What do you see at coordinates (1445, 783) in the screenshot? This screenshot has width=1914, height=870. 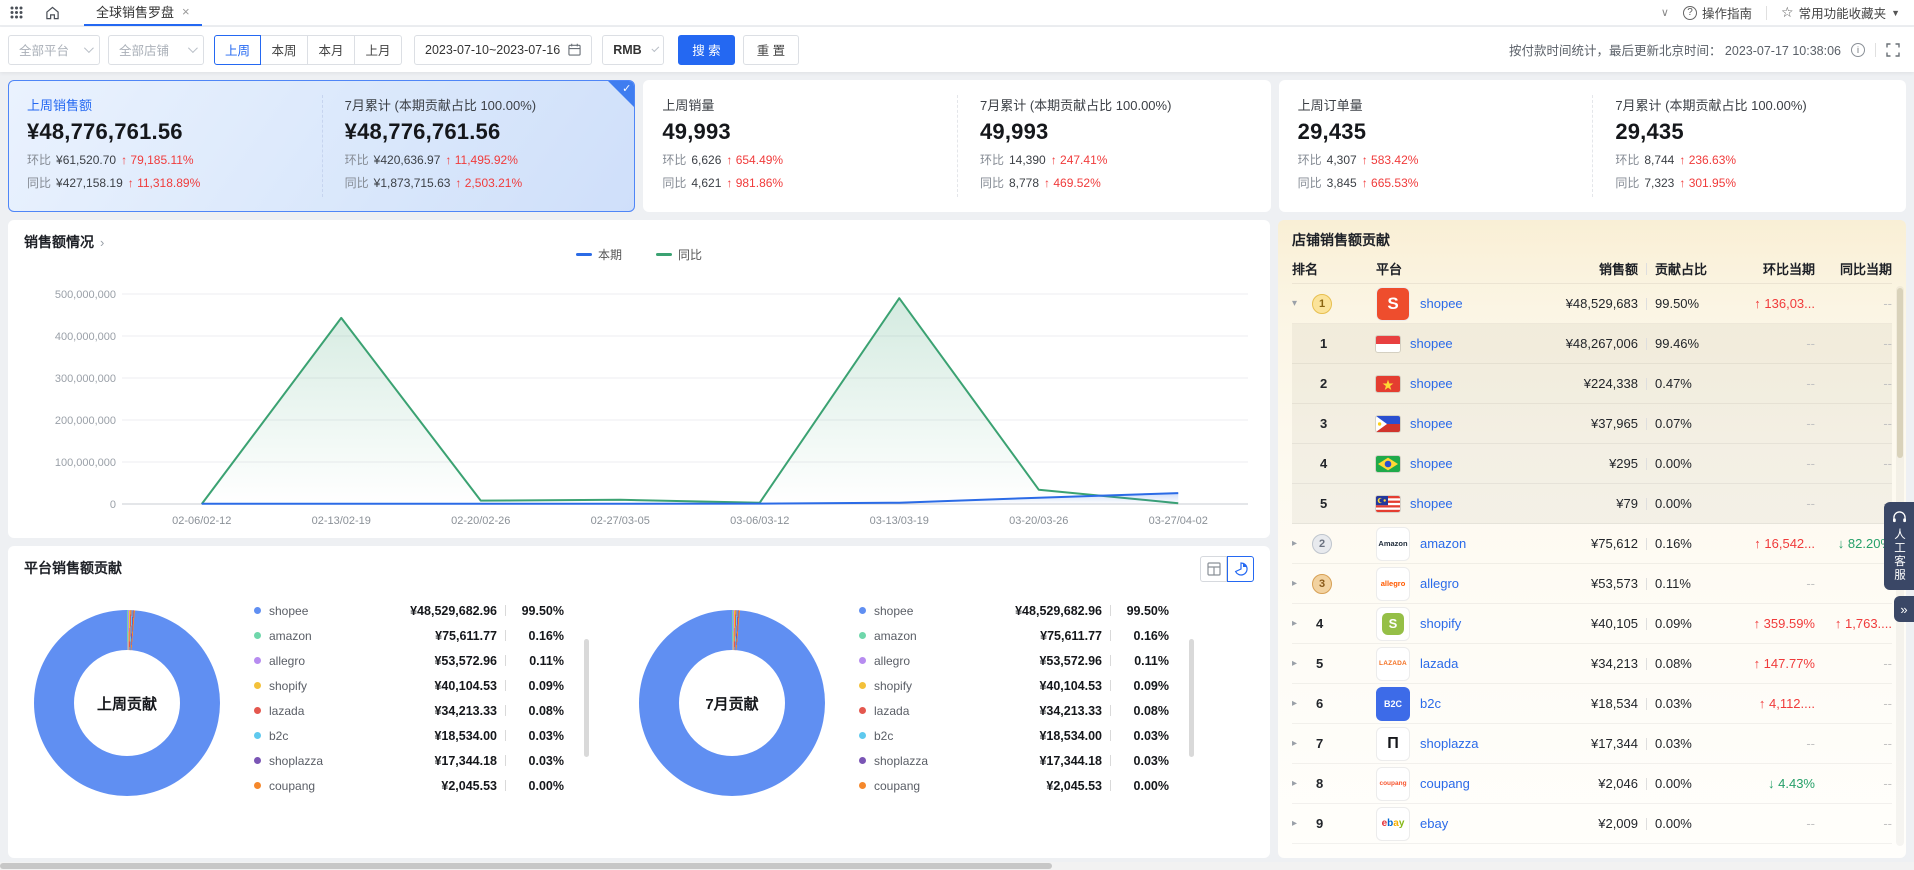 I see `platform-link: coupang` at bounding box center [1445, 783].